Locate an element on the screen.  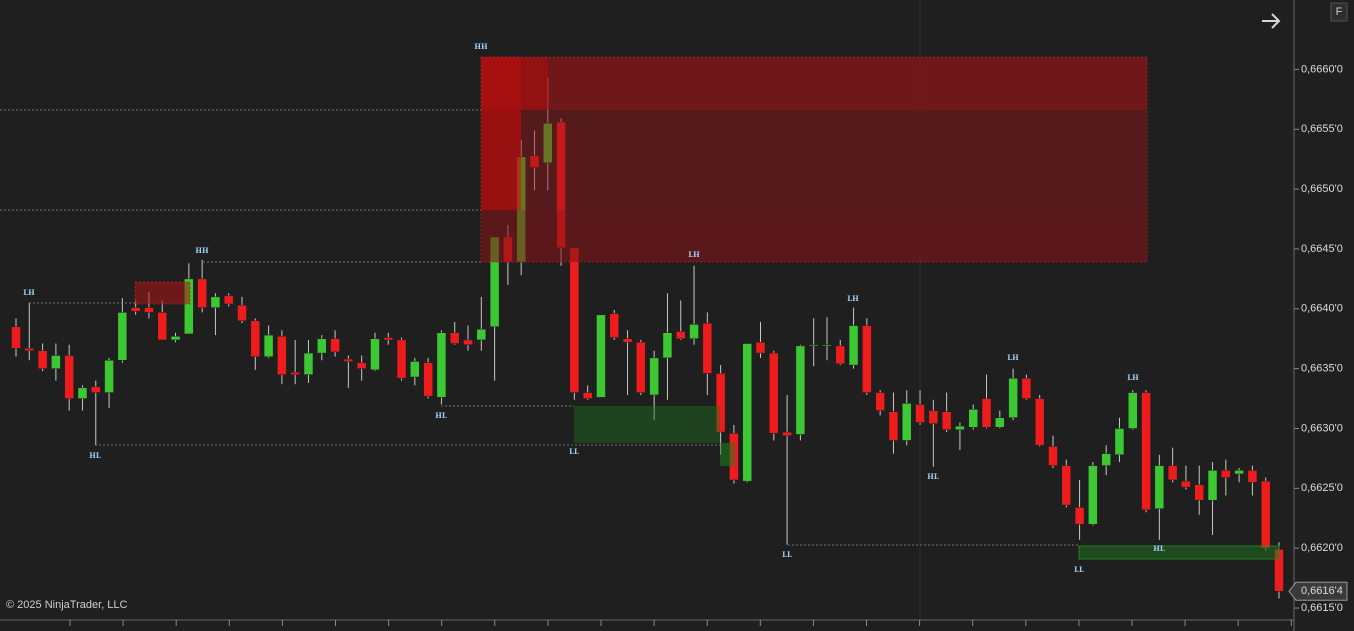
y-tick-label: 0,6655'0 is located at coordinates (1322, 129).